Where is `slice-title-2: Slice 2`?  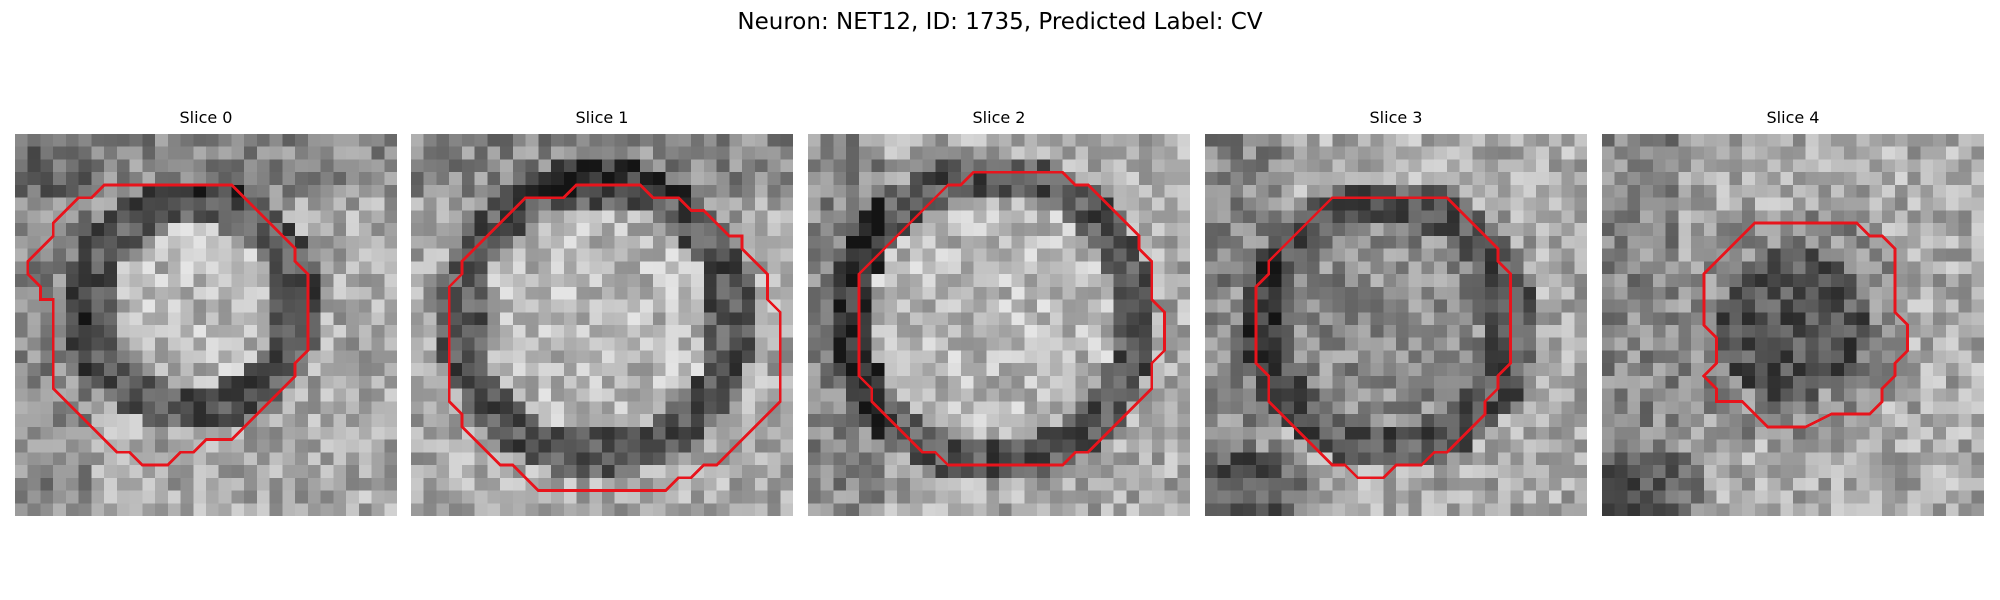 slice-title-2: Slice 2 is located at coordinates (999, 117).